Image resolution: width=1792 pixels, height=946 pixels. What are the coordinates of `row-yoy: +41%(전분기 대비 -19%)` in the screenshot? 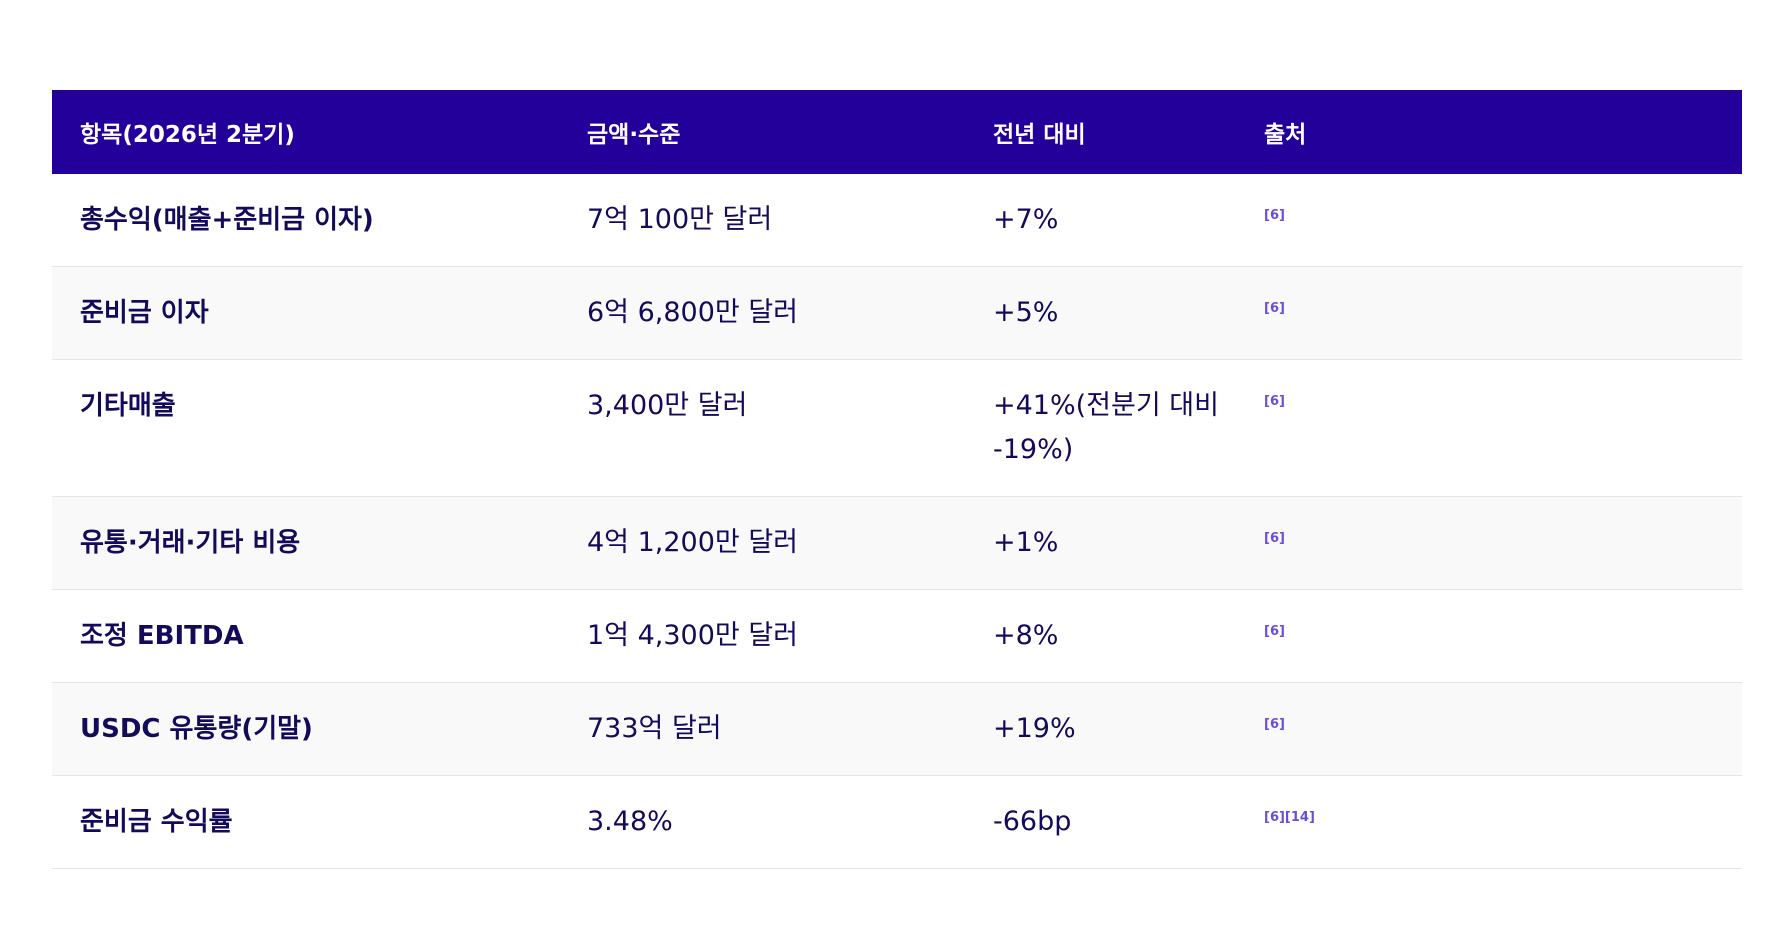 It's located at (1106, 427).